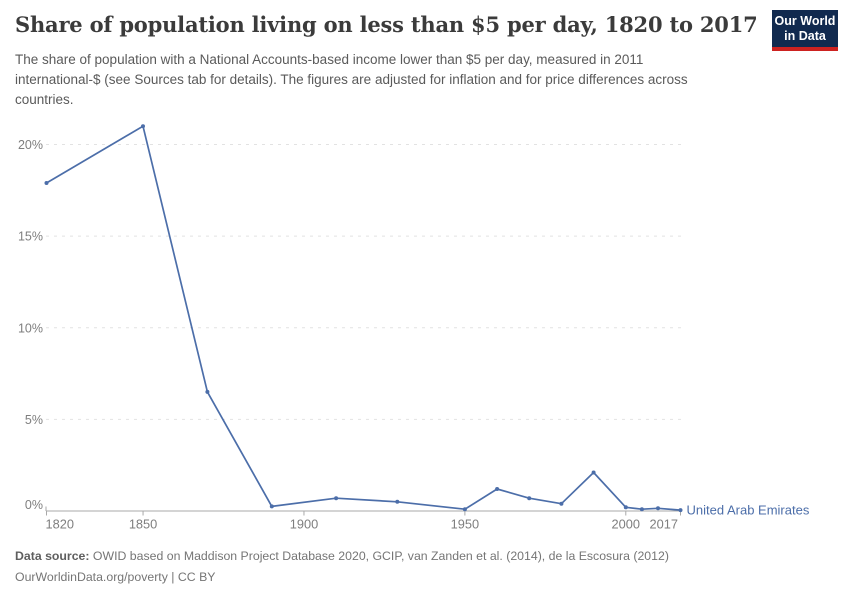 The height and width of the screenshot is (600, 850). Describe the element at coordinates (748, 510) in the screenshot. I see `series-label: United Arab Emirates` at that location.